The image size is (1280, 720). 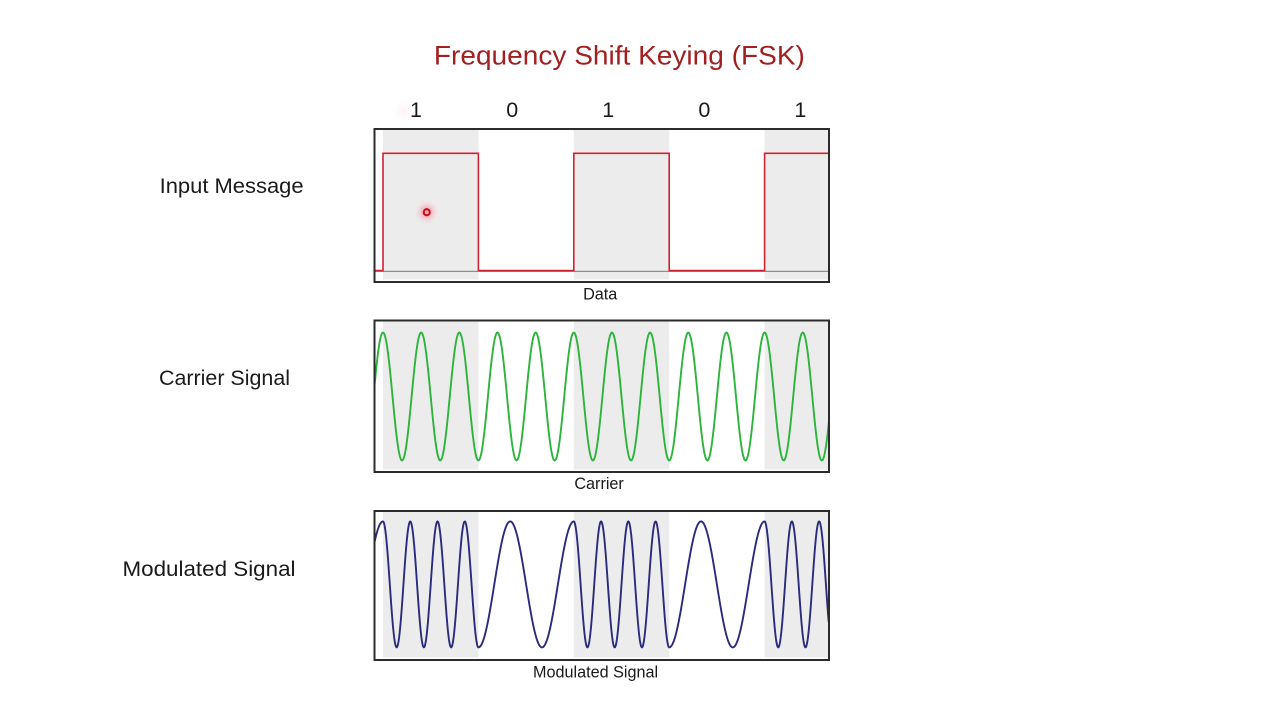 I want to click on svg-text: Data, so click(x=600, y=294).